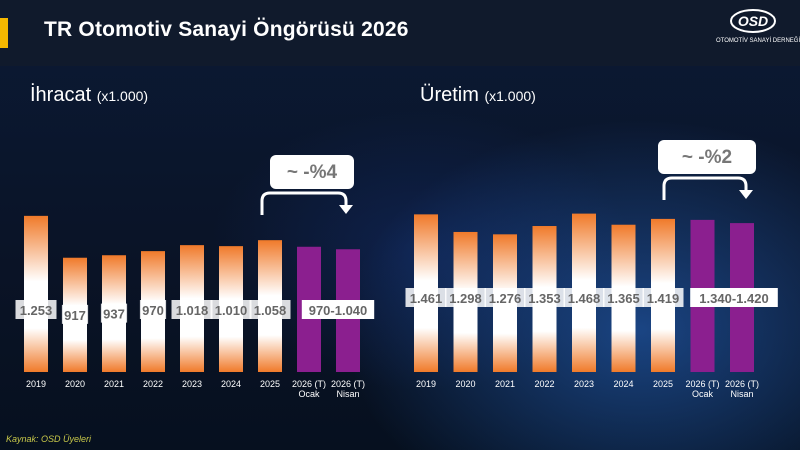 This screenshot has height=450, width=800. I want to click on data-label: 937, so click(114, 314).